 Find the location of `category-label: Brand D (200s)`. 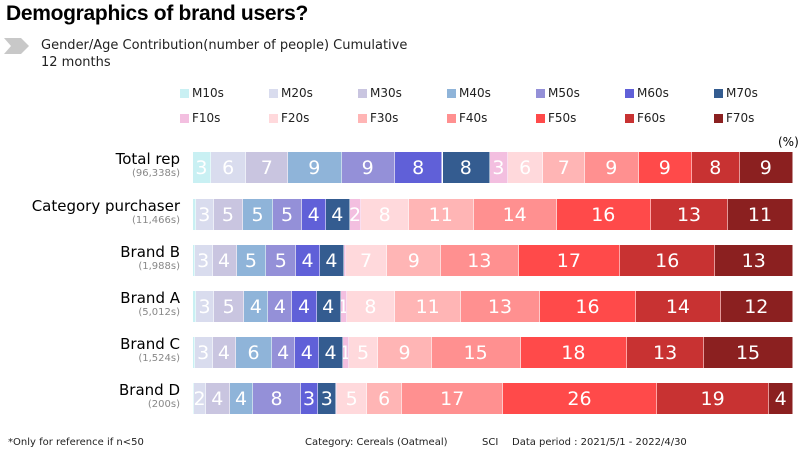

category-label: Brand D (200s) is located at coordinates (149, 396).